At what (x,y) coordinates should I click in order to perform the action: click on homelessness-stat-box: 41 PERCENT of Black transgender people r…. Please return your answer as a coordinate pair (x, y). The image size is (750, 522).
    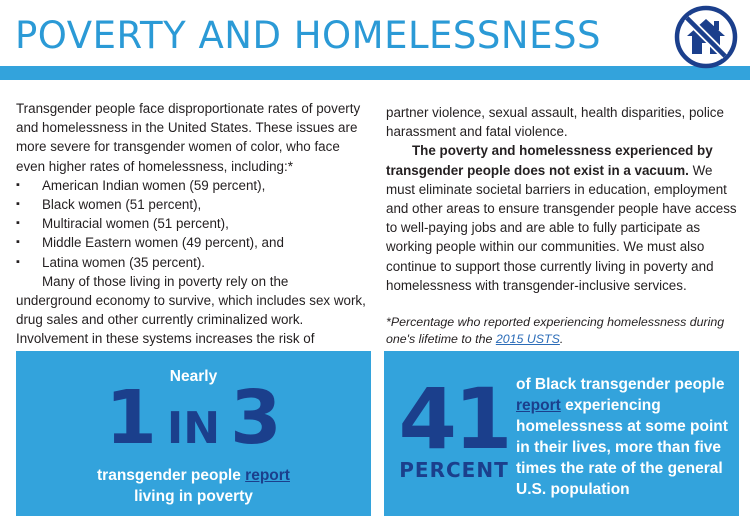
    Looking at the image, I should click on (561, 433).